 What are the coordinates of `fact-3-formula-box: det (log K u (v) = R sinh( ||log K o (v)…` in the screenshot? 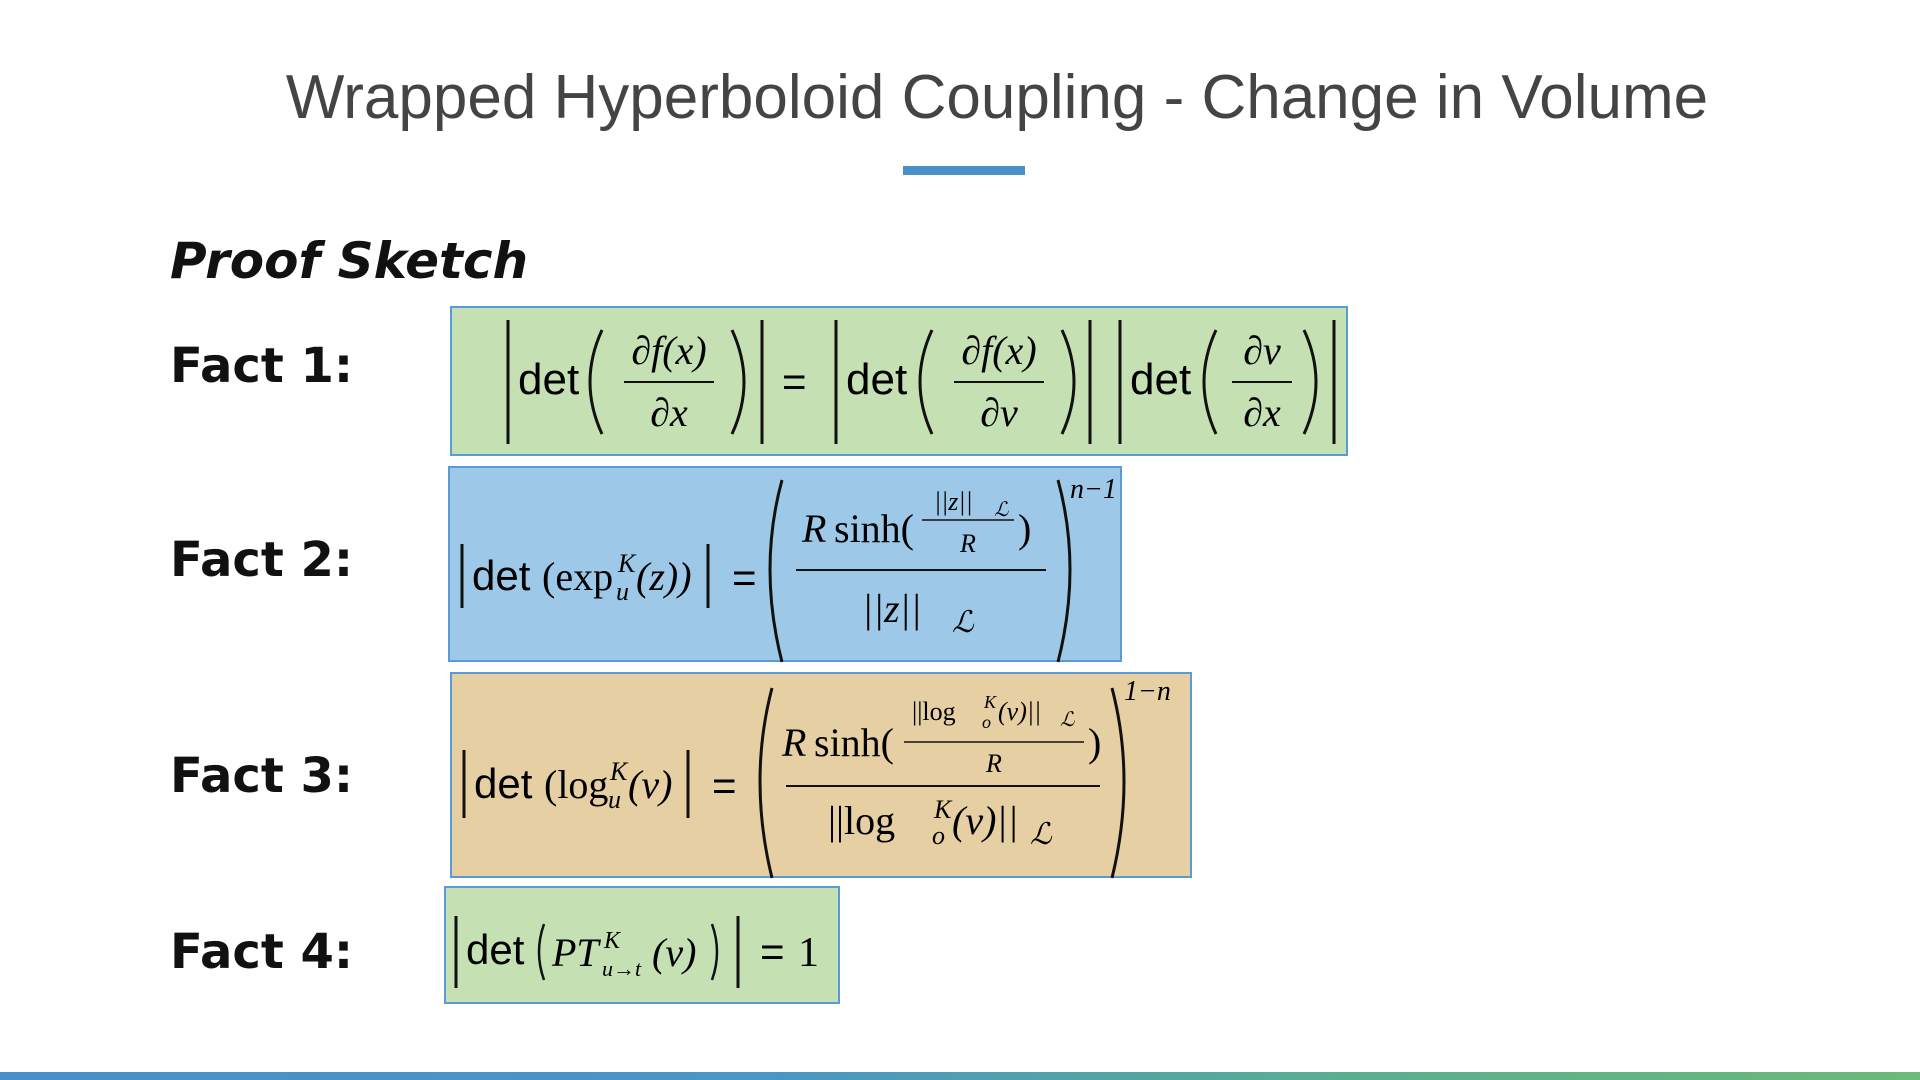 It's located at (821, 775).